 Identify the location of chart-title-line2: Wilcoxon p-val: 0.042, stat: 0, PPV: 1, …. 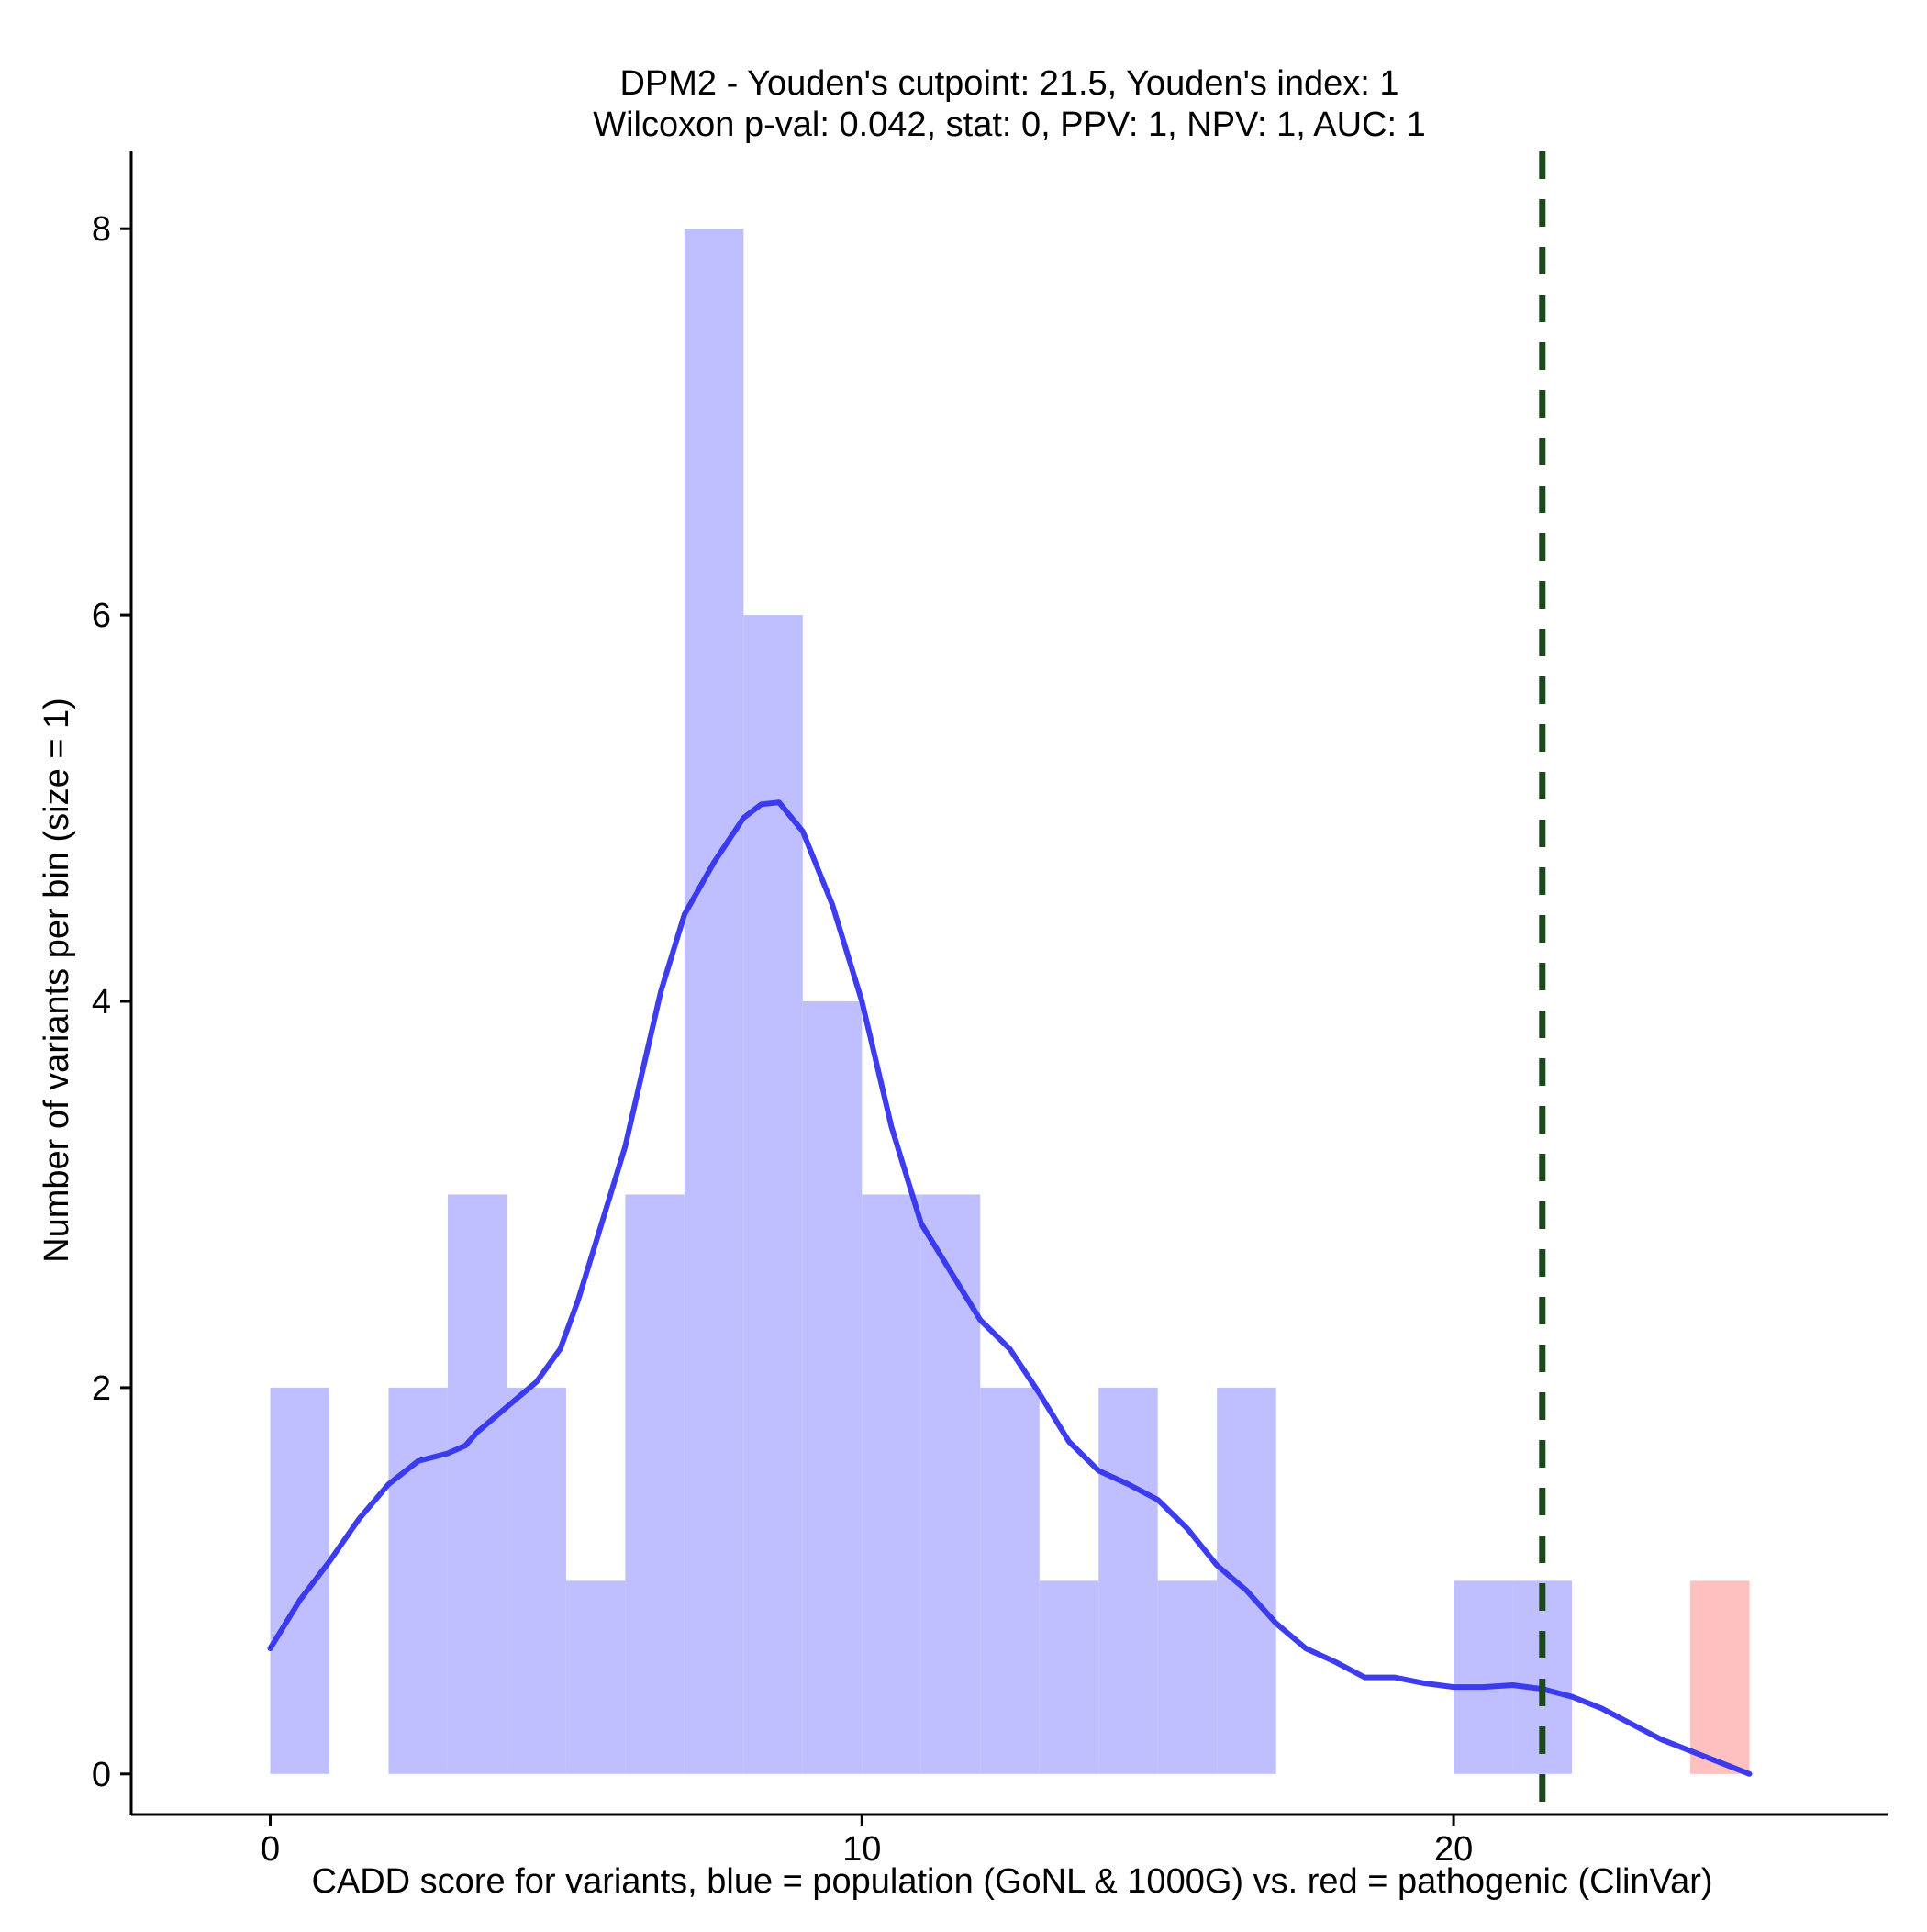
(1009, 125).